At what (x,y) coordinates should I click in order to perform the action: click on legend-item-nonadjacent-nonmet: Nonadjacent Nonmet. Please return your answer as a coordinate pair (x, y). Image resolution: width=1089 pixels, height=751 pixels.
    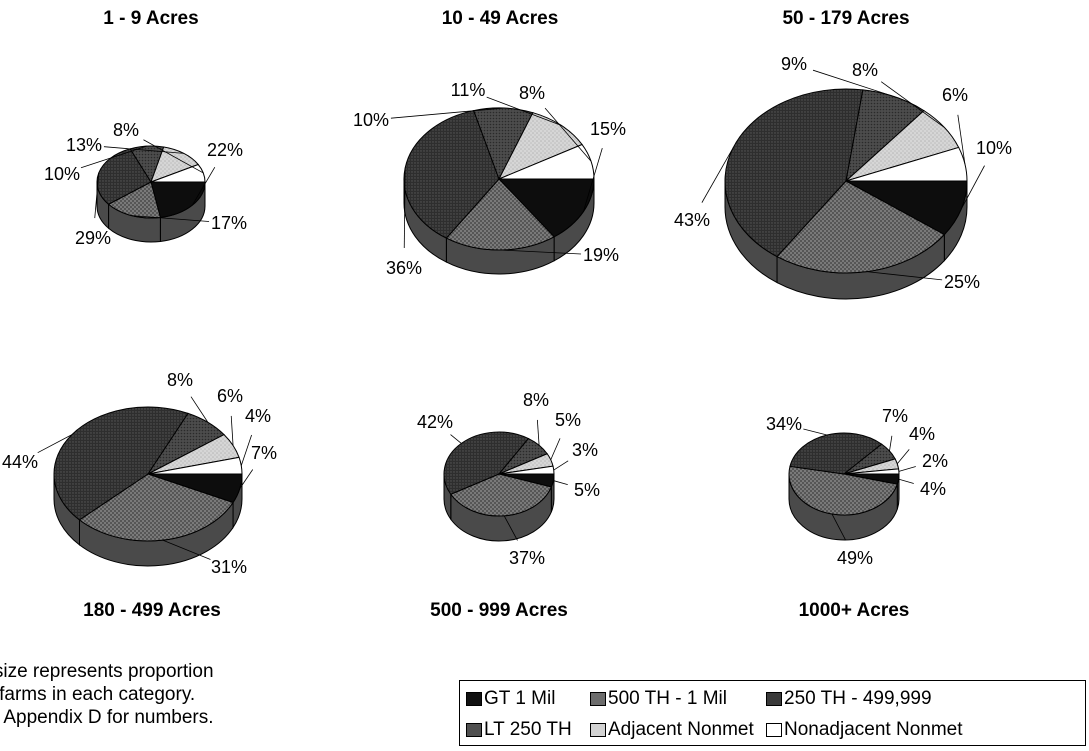
    Looking at the image, I should click on (925, 729).